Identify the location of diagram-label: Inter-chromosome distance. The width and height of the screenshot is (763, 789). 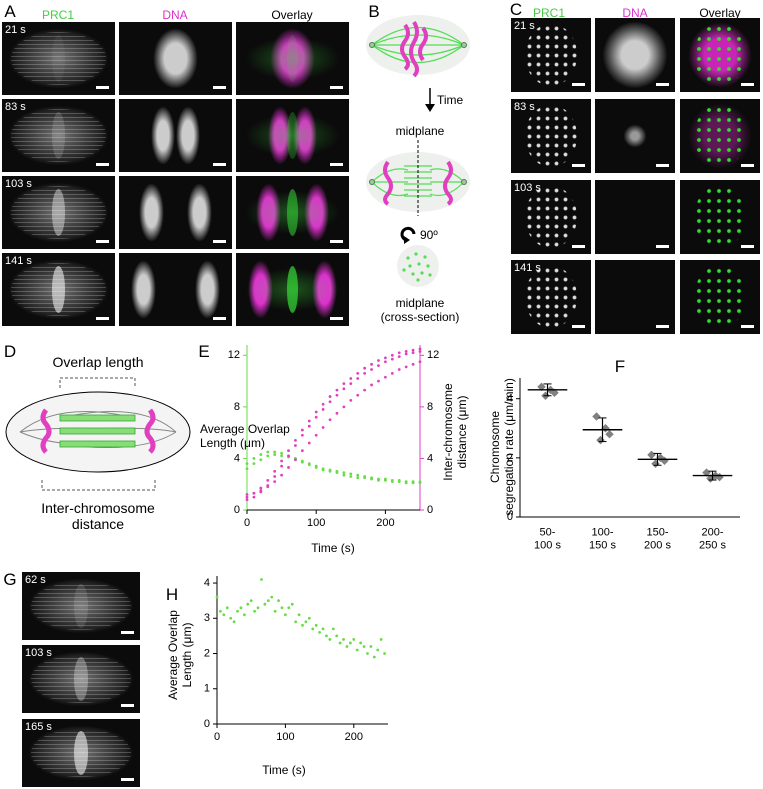
(98, 515).